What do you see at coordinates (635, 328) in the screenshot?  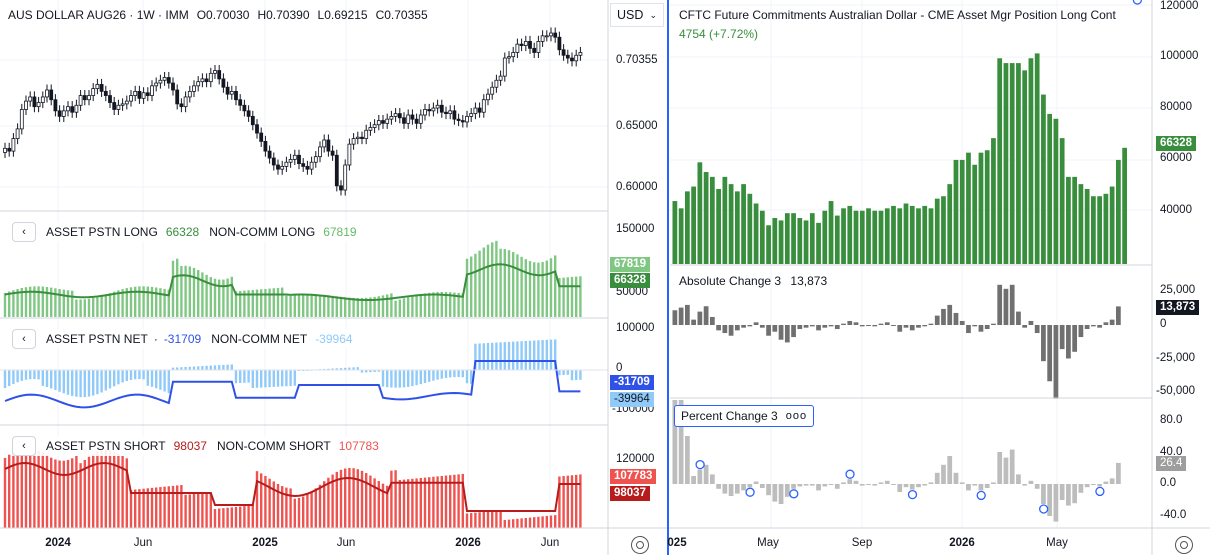 I see `net-axis-tick: 100000` at bounding box center [635, 328].